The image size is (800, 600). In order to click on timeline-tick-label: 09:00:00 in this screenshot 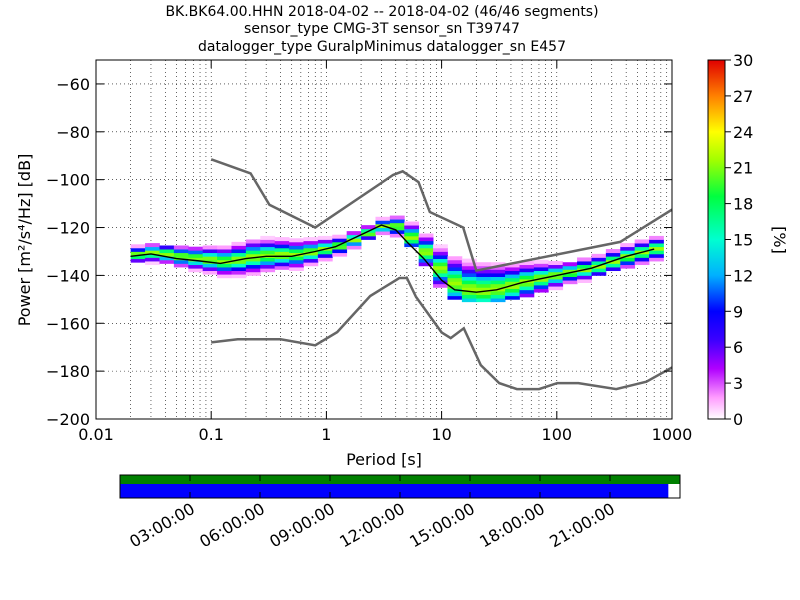, I will do `click(302, 525)`.